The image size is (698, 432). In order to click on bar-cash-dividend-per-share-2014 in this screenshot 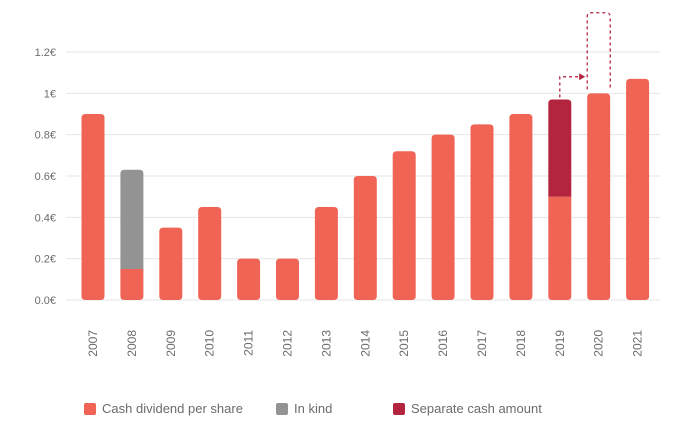, I will do `click(365, 238)`.